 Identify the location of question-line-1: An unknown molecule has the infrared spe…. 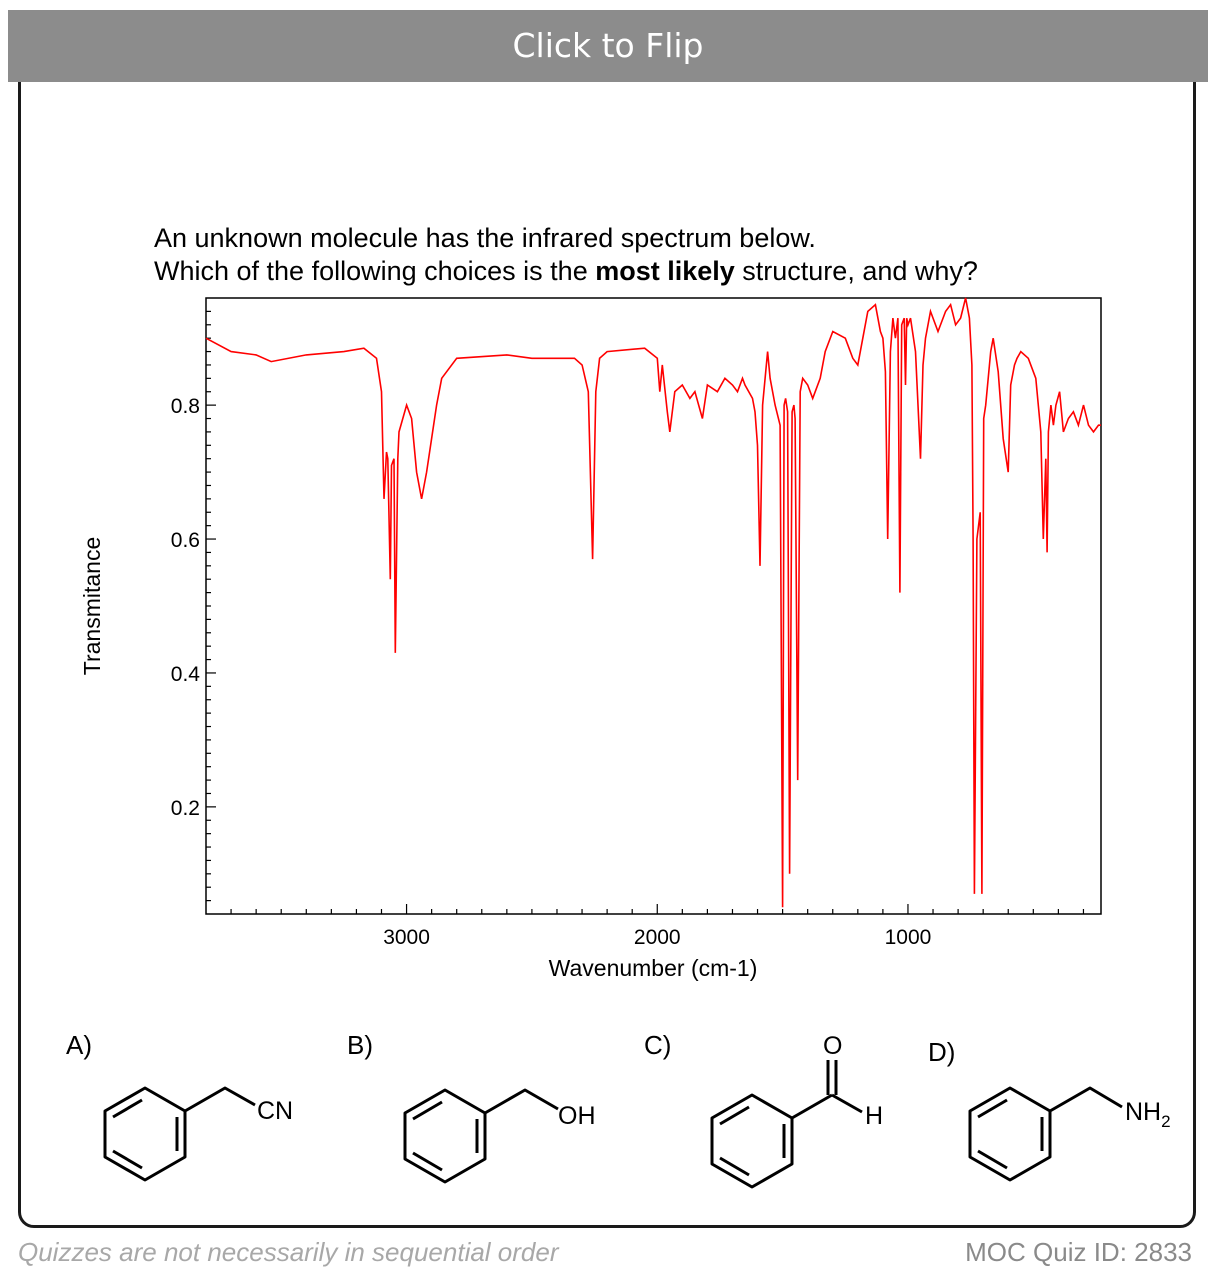
(485, 238).